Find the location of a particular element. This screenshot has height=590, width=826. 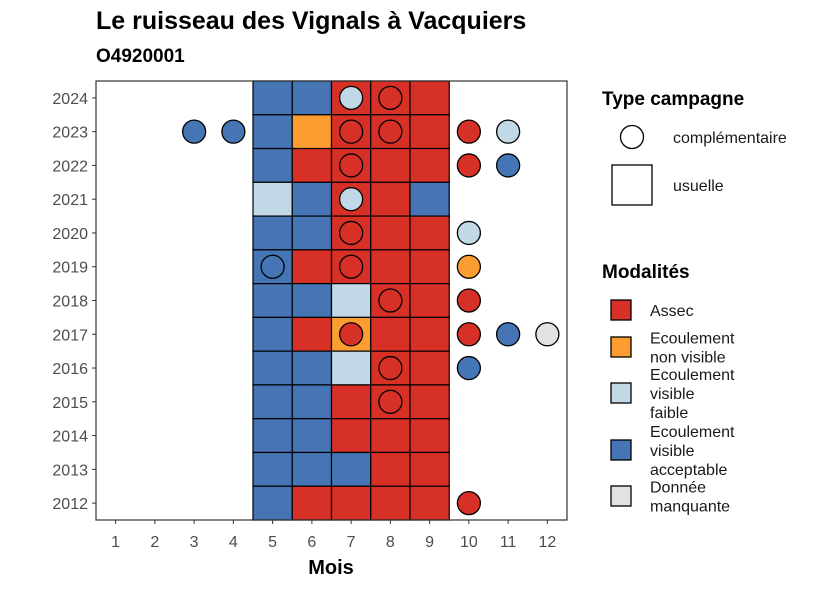

y-tick-label: 2015 is located at coordinates (70, 403).